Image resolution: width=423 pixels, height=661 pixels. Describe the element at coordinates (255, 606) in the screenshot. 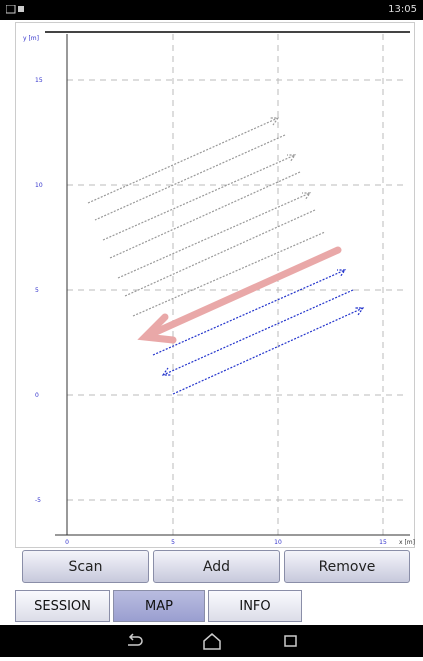

I see `info-tab: INFO` at that location.